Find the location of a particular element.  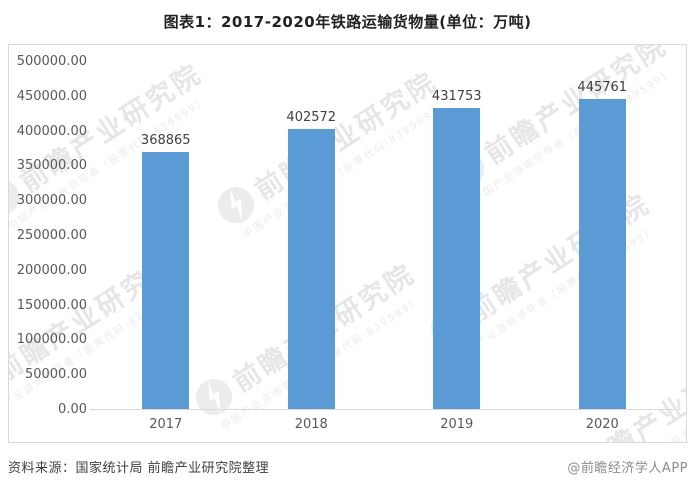

x-axis-tick-label-2019: 2019 is located at coordinates (457, 424).